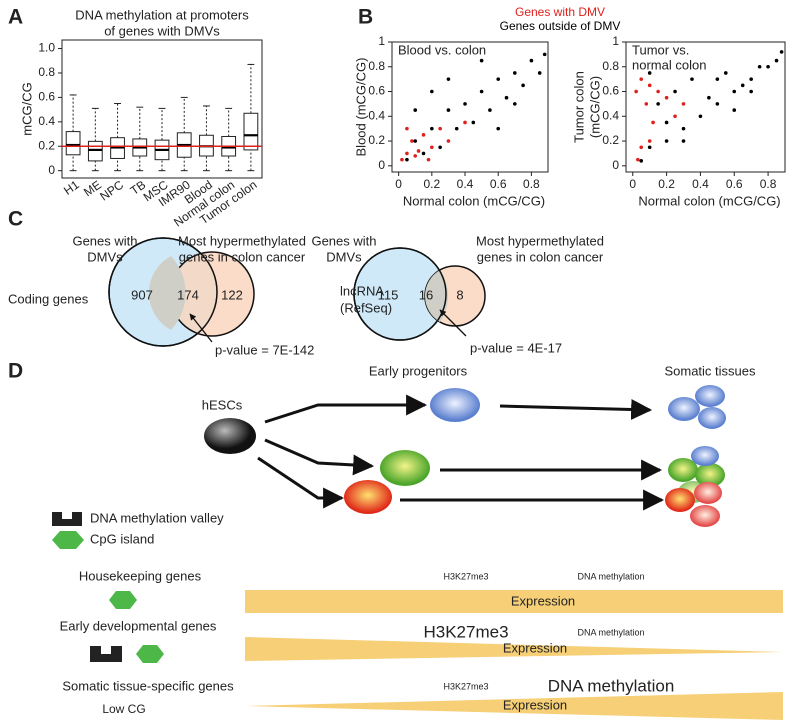 The image size is (800, 726). I want to click on panel-label: B, so click(365, 17).